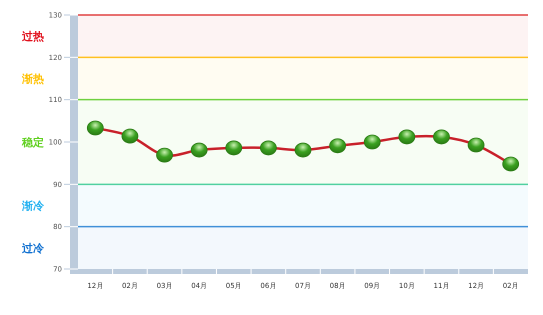  Describe the element at coordinates (33, 248) in the screenshot. I see `band-label: 过冷` at that location.